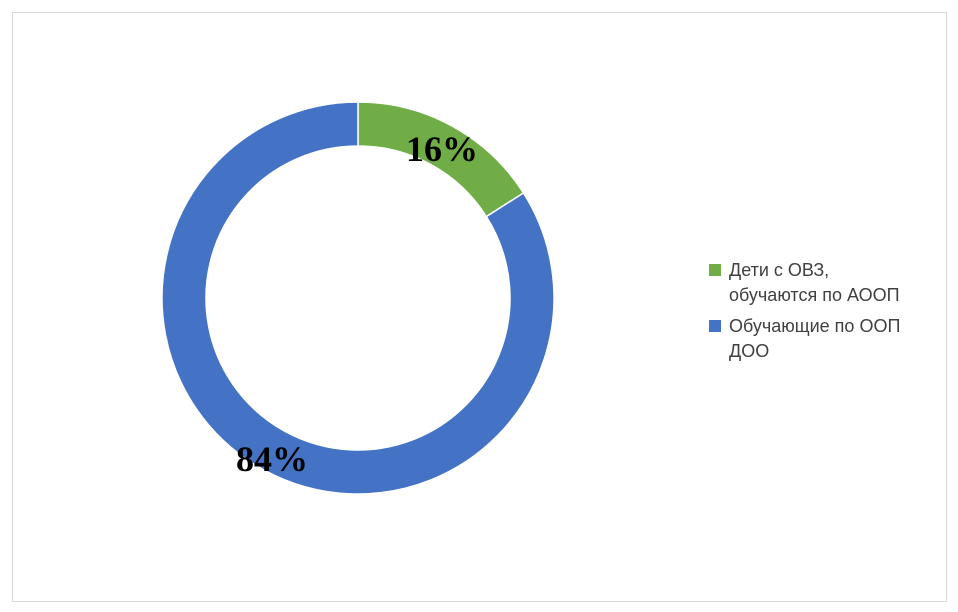 This screenshot has width=958, height=612. What do you see at coordinates (272, 459) in the screenshot?
I see `data-label-obuchayushchie: 84%` at bounding box center [272, 459].